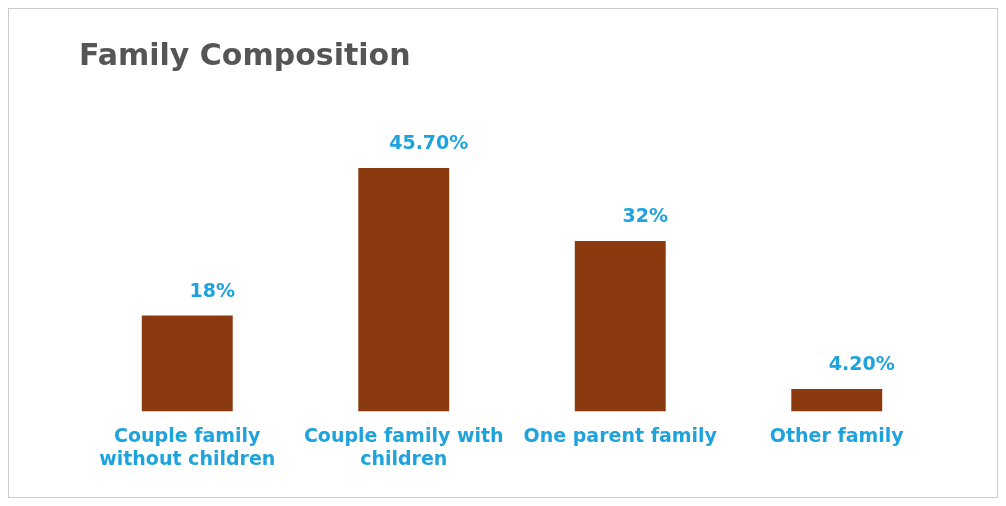  I want to click on data-label: 32%, so click(645, 215).